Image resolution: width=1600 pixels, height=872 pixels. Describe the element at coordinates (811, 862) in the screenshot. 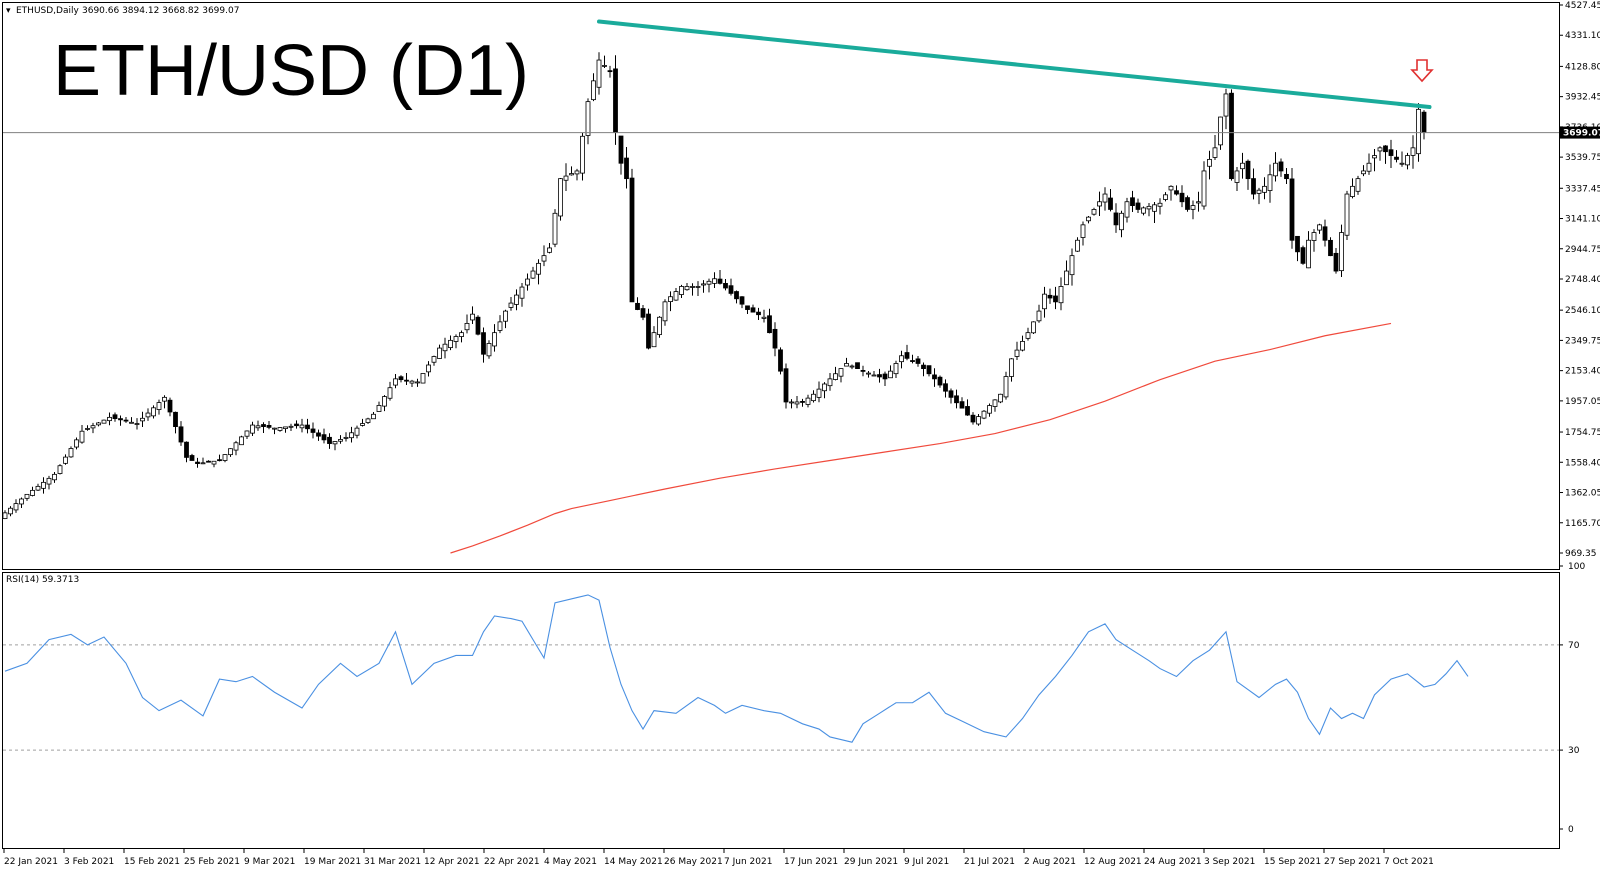

I see `date-tick-label: 17 Jun 2021` at that location.